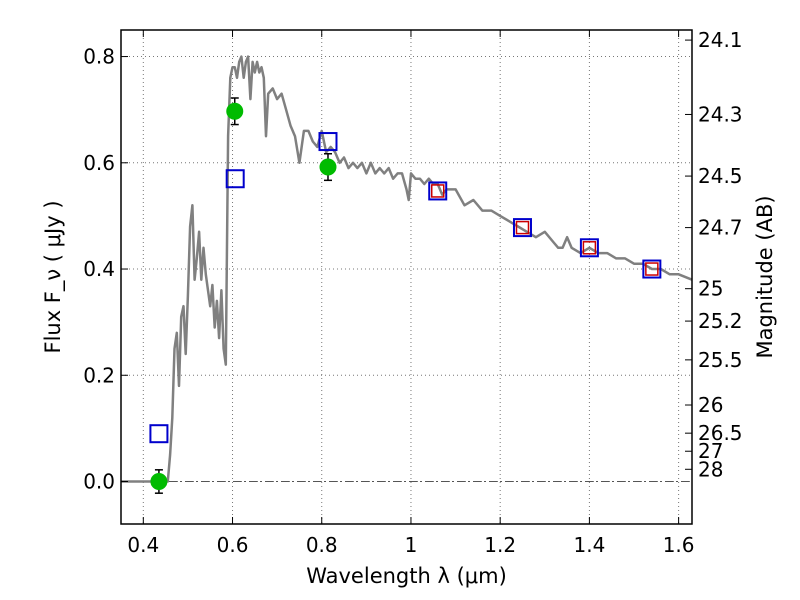 Image resolution: width=800 pixels, height=600 pixels. Describe the element at coordinates (720, 321) in the screenshot. I see `right-tick-label: 25.2` at that location.